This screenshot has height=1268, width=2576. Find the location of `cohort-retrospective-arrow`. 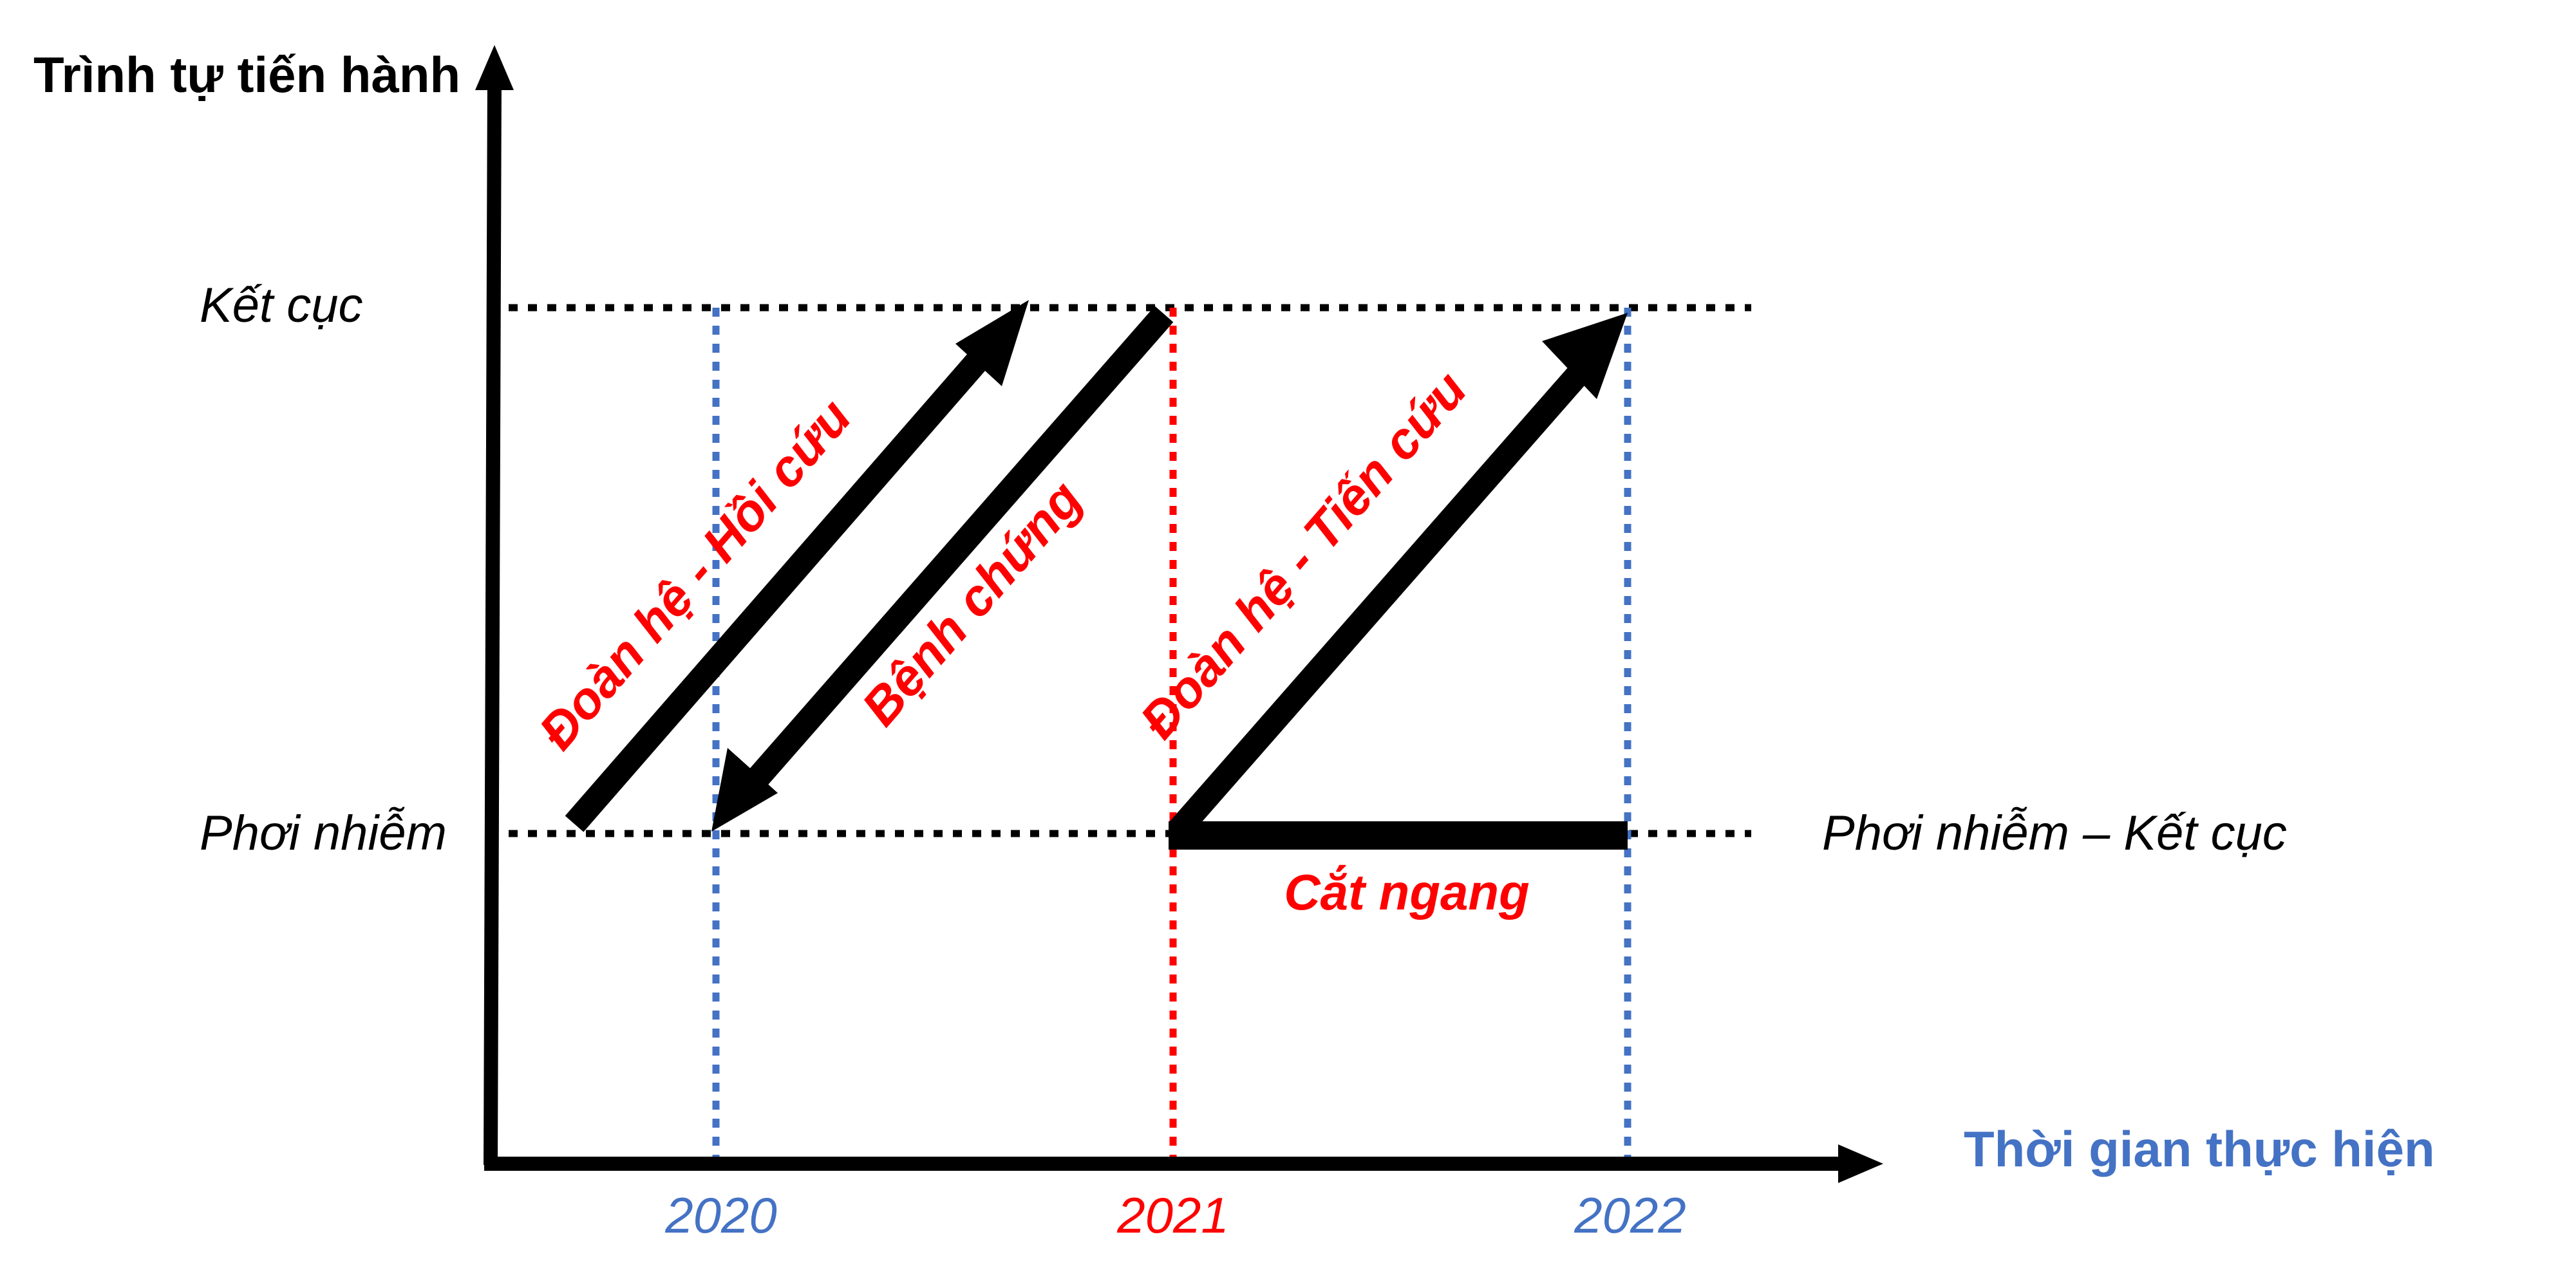

cohort-retrospective-arrow is located at coordinates (797, 566).